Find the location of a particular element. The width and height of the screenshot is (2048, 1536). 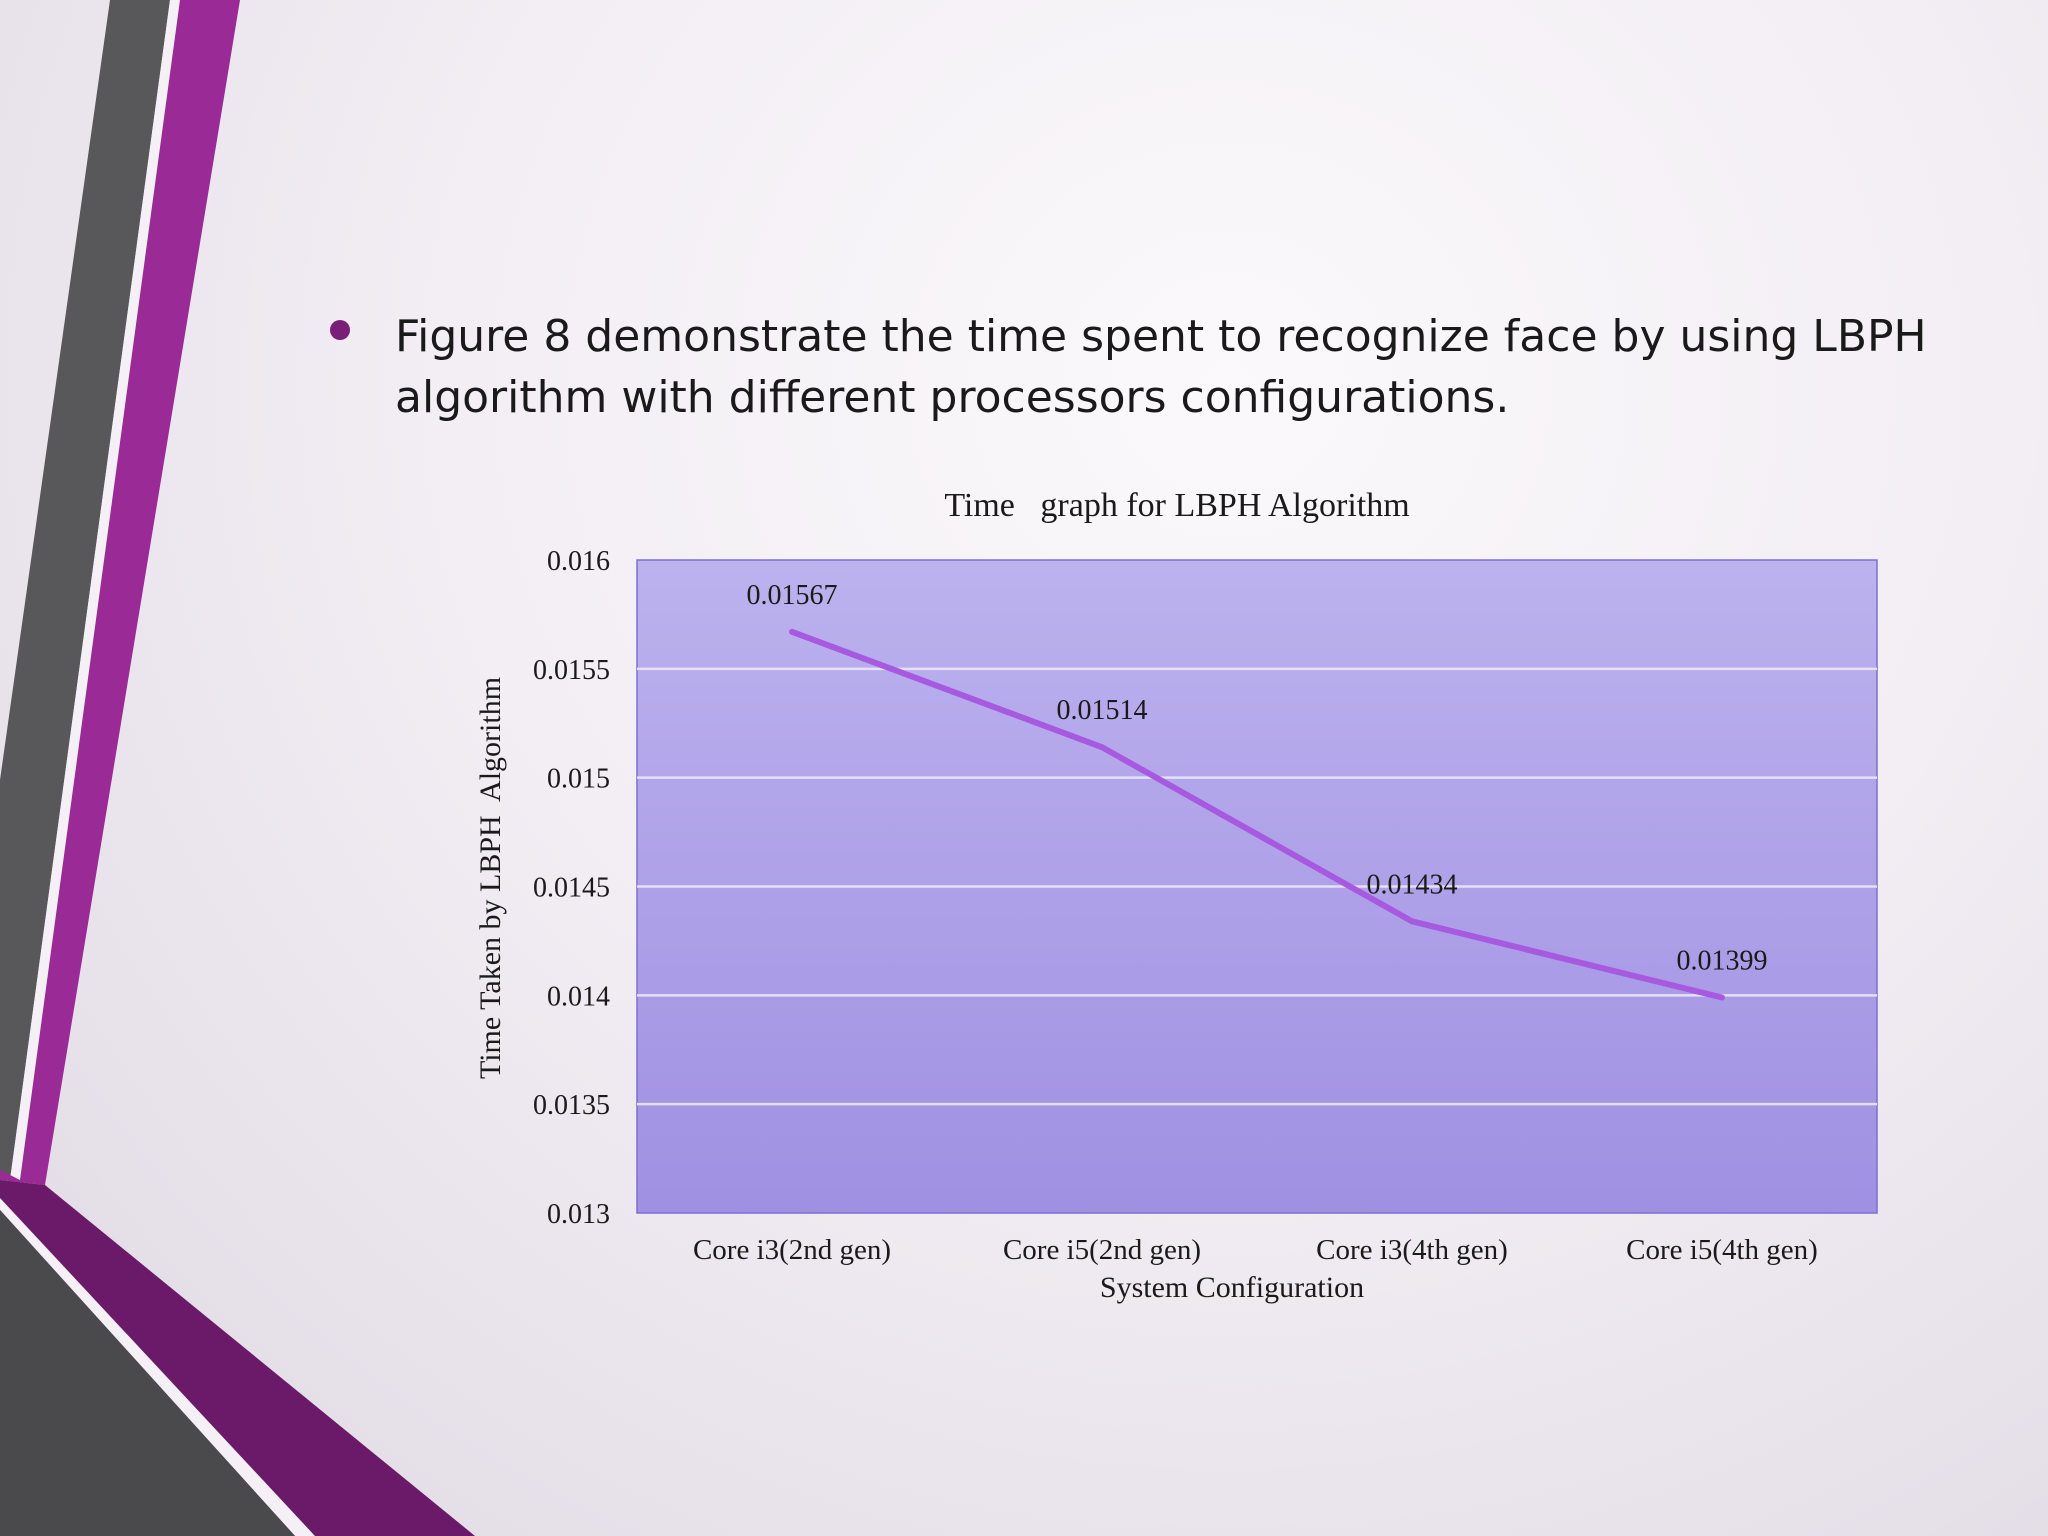

y-tick-label: 0.0145 is located at coordinates (571, 888).